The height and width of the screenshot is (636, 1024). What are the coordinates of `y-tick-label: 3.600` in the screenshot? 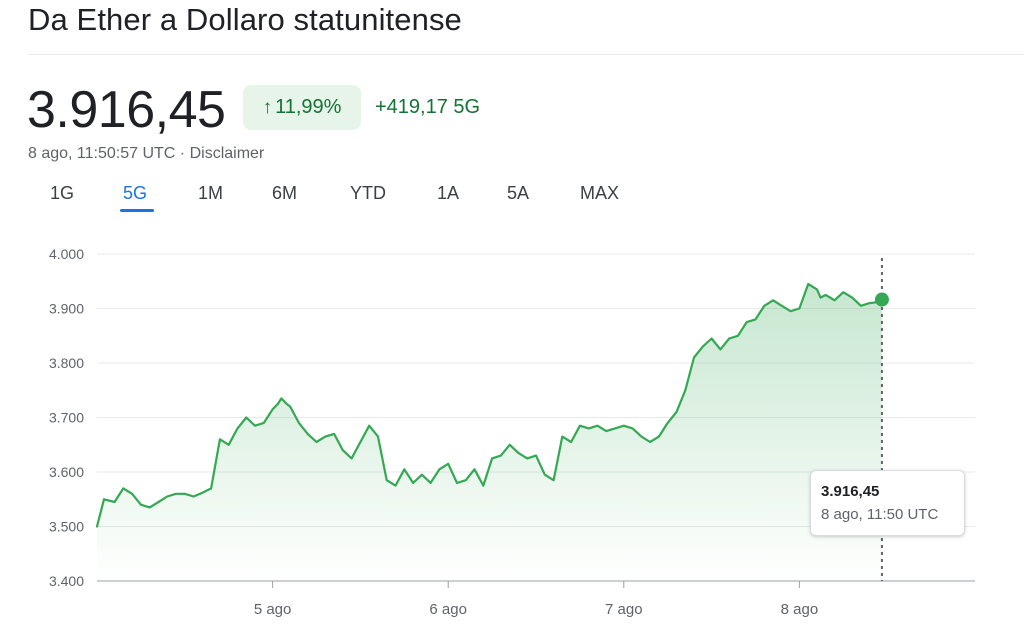 It's located at (66, 472).